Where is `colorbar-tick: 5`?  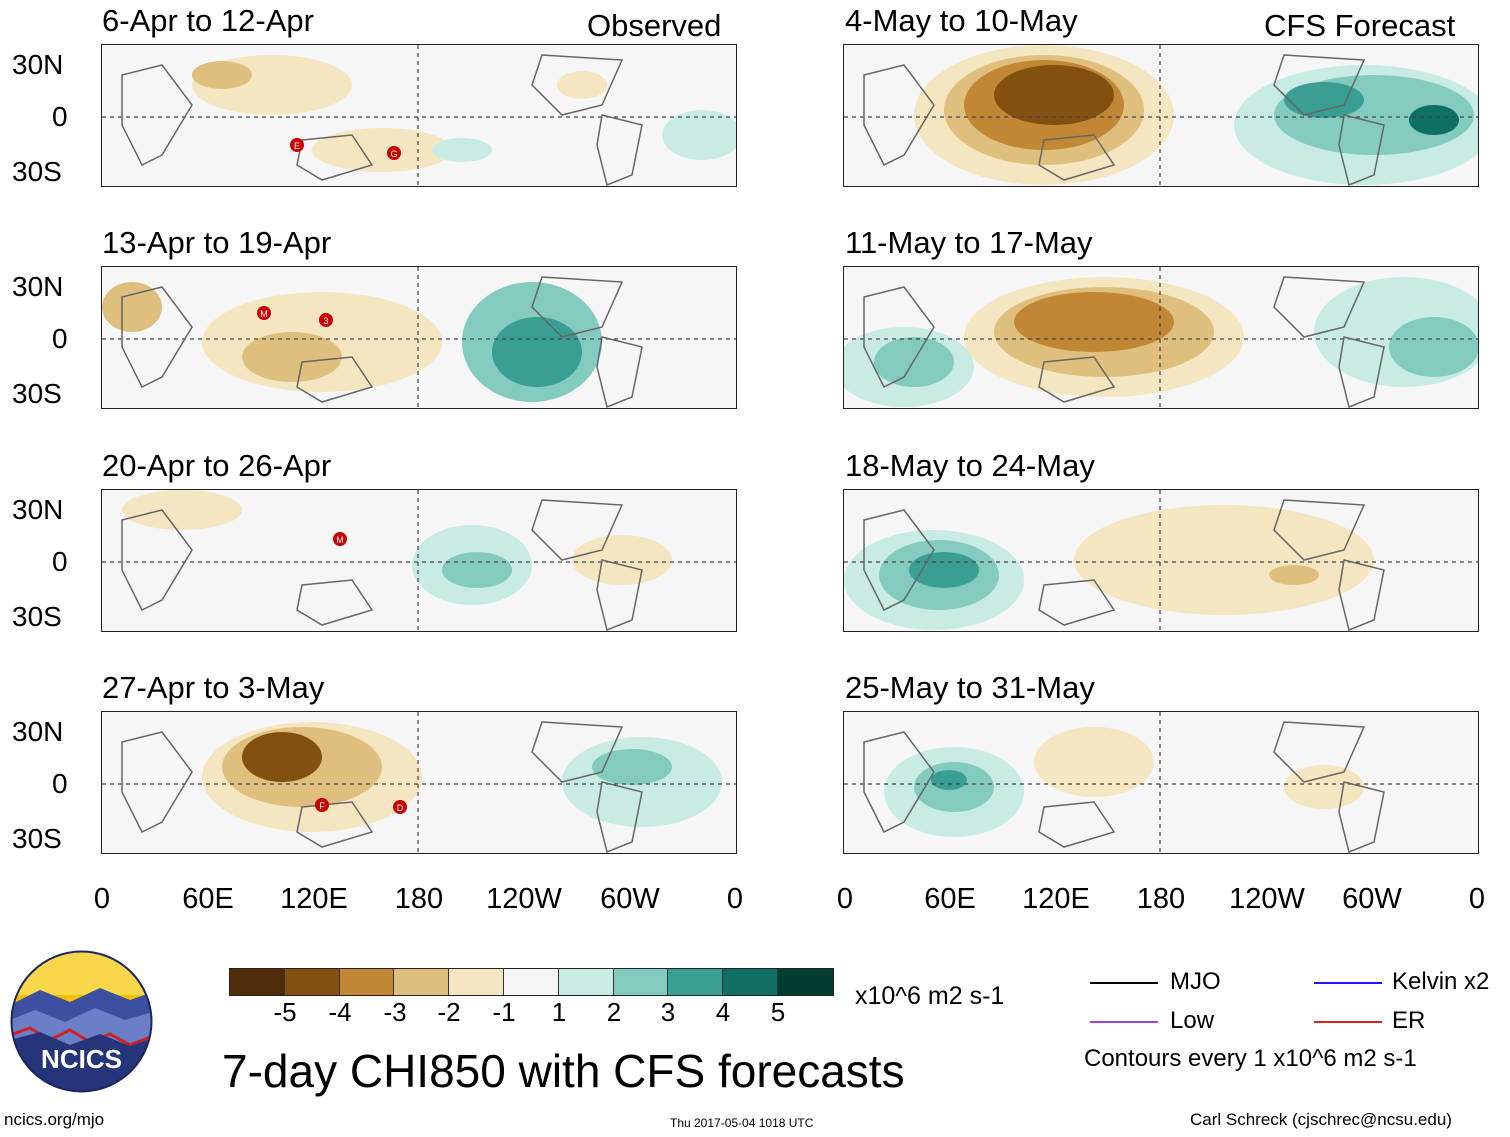 colorbar-tick: 5 is located at coordinates (778, 1012).